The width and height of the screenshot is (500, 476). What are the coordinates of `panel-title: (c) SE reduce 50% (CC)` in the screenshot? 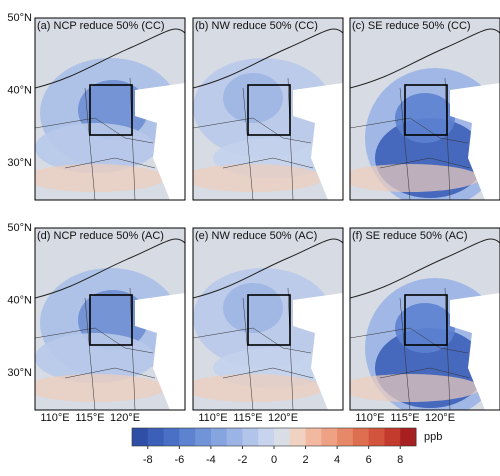 It's located at (411, 26).